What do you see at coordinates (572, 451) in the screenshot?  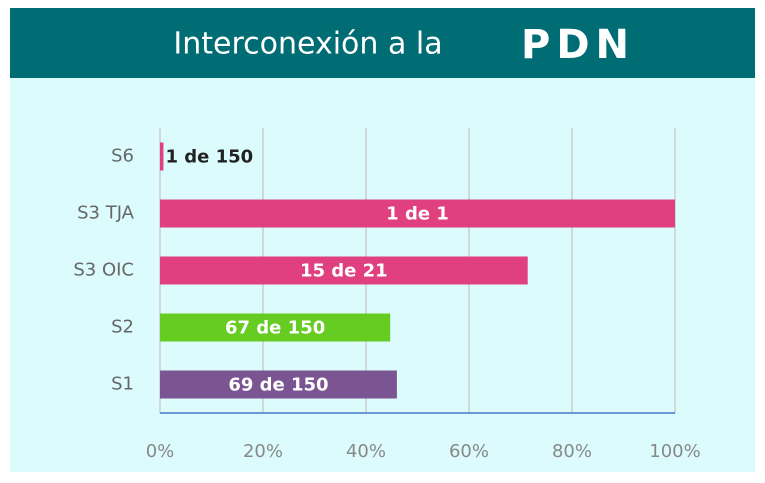 I see `x-tick-label: 80%` at bounding box center [572, 451].